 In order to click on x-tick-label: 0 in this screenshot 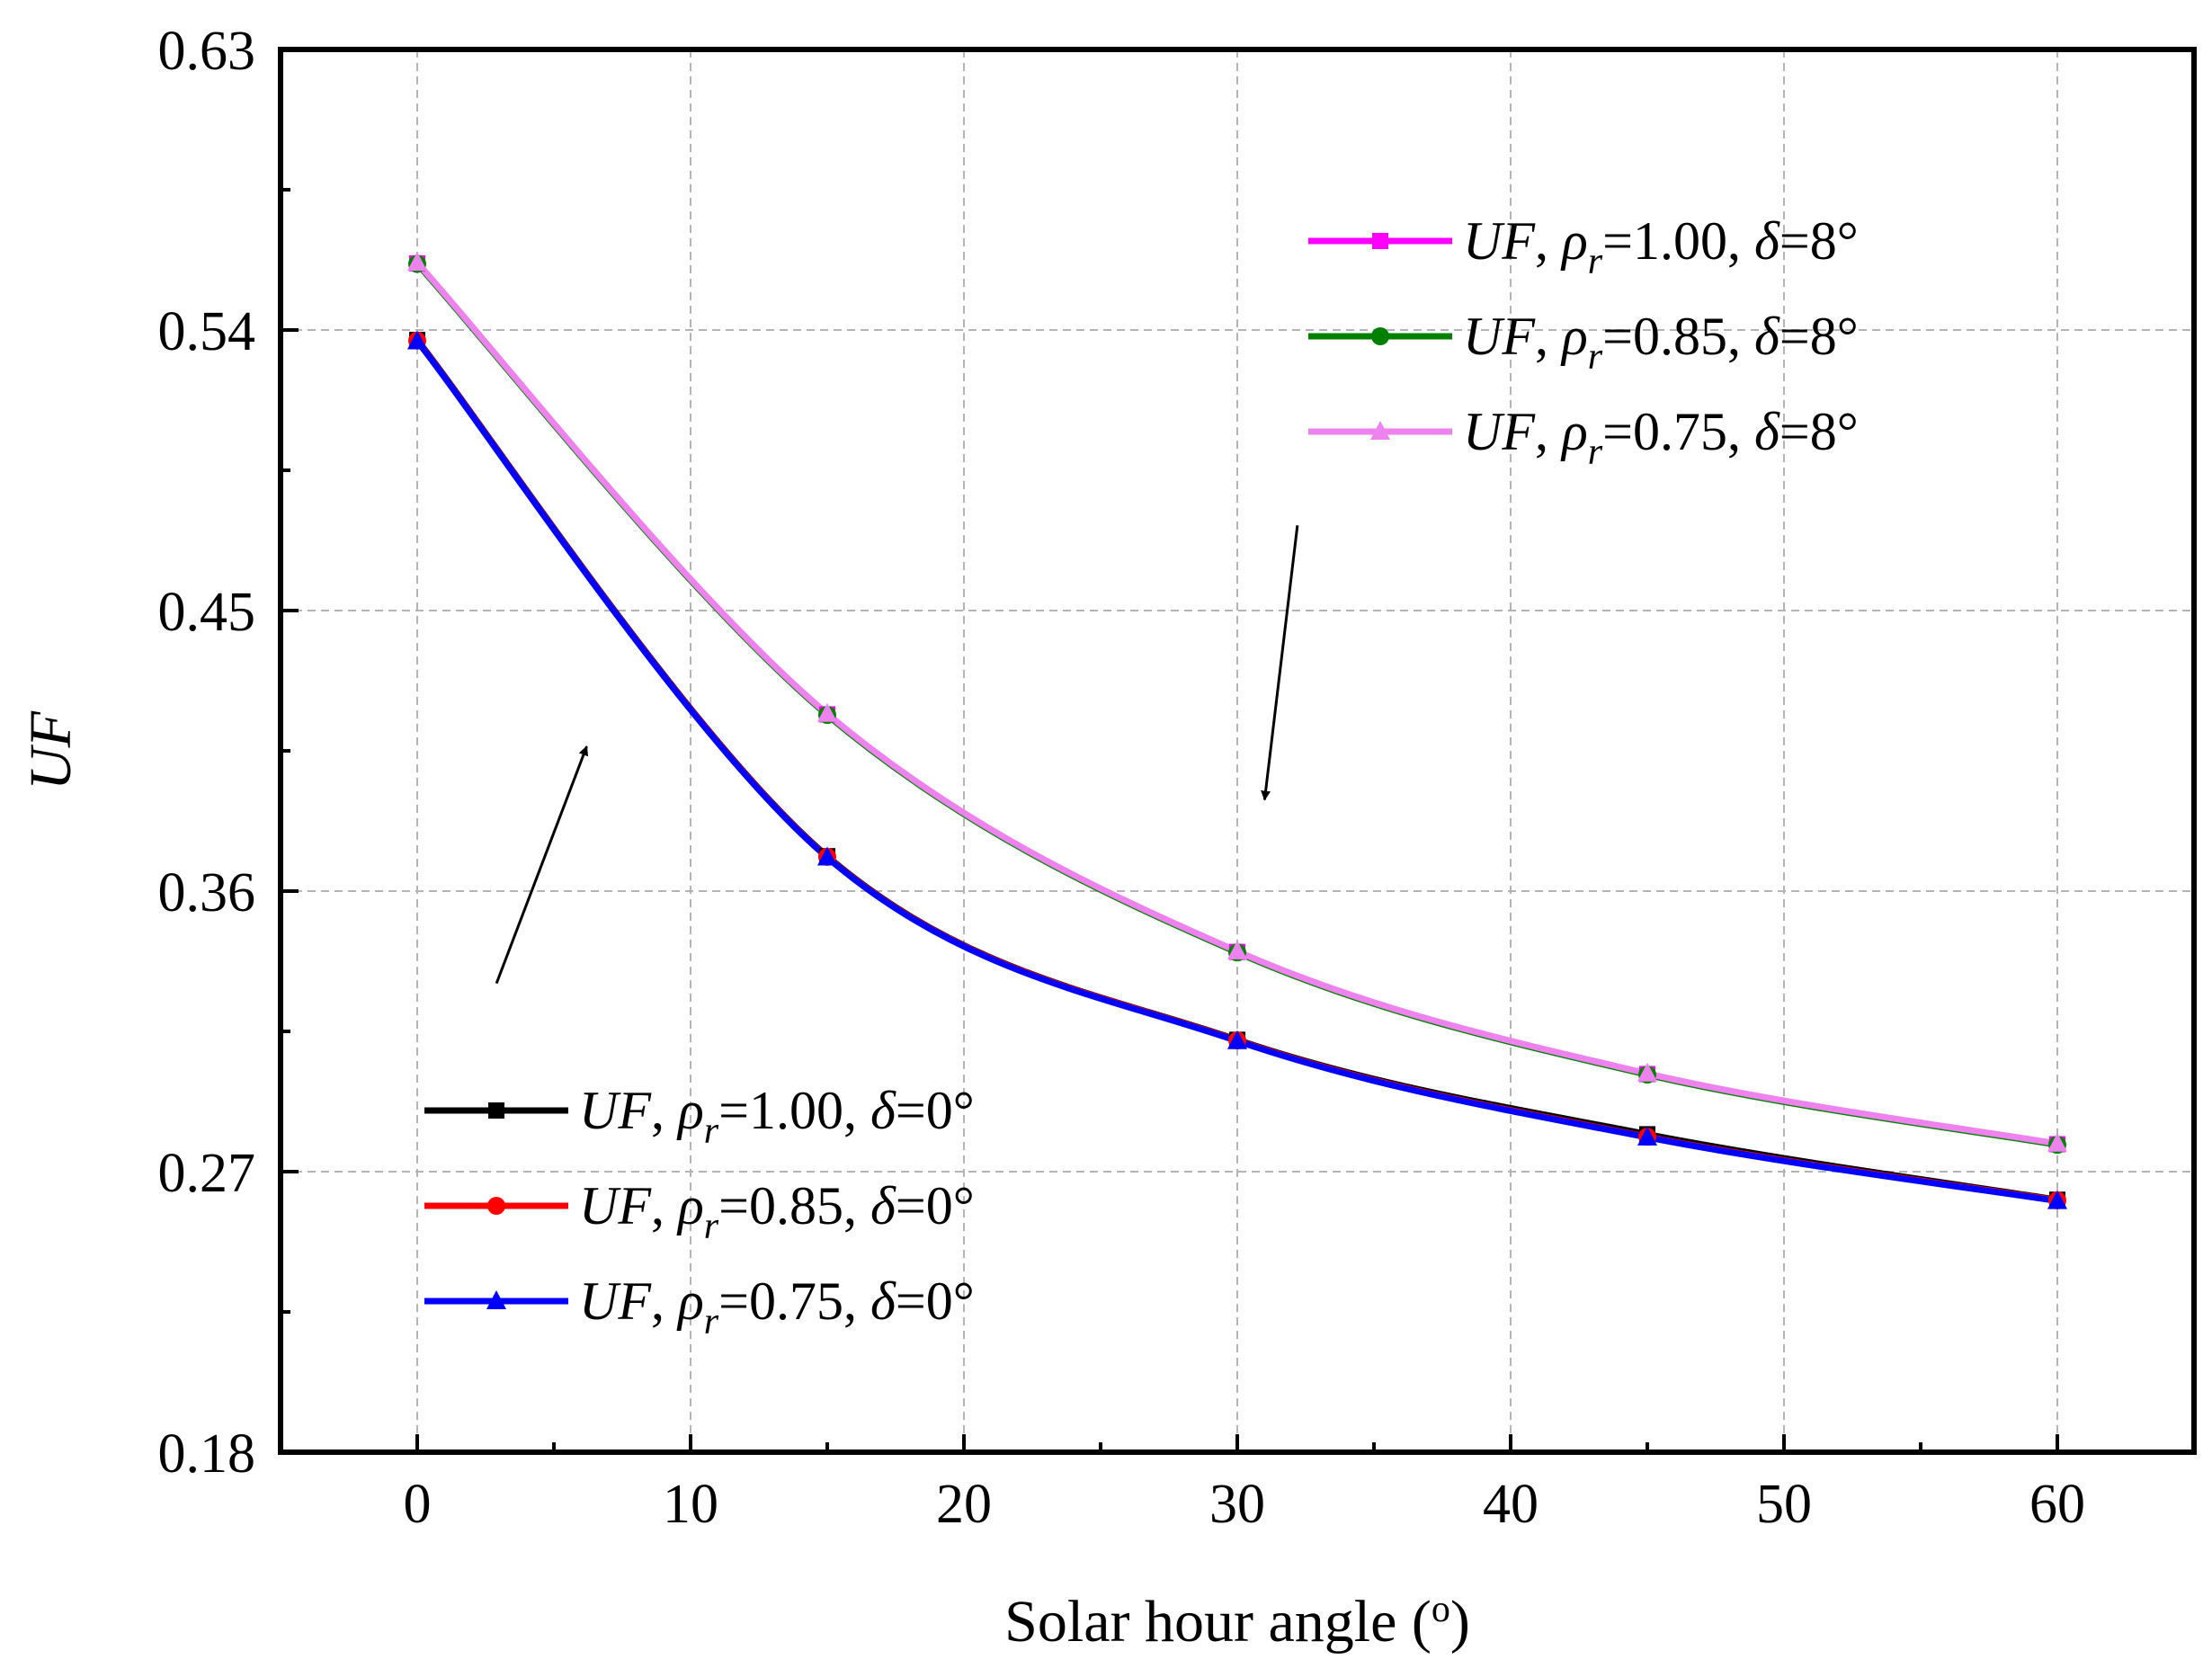, I will do `click(418, 1504)`.